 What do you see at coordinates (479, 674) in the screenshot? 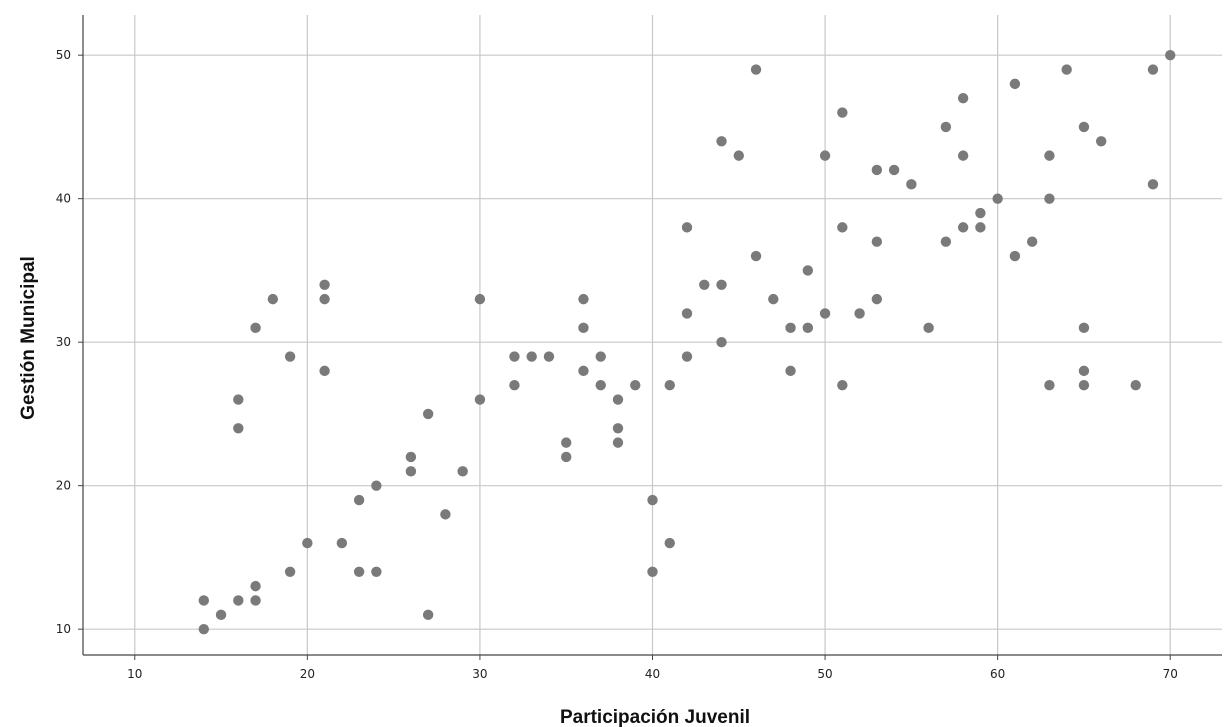
I see `x-tick-label: 30` at bounding box center [479, 674].